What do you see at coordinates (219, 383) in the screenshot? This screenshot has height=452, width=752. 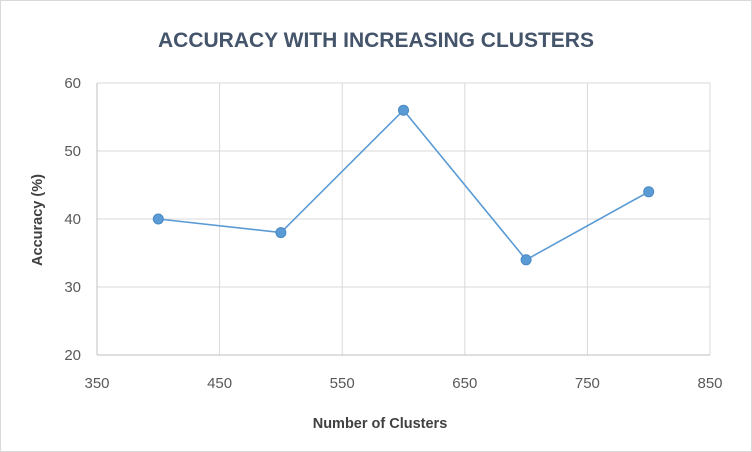 I see `x-tick-label: 450` at bounding box center [219, 383].